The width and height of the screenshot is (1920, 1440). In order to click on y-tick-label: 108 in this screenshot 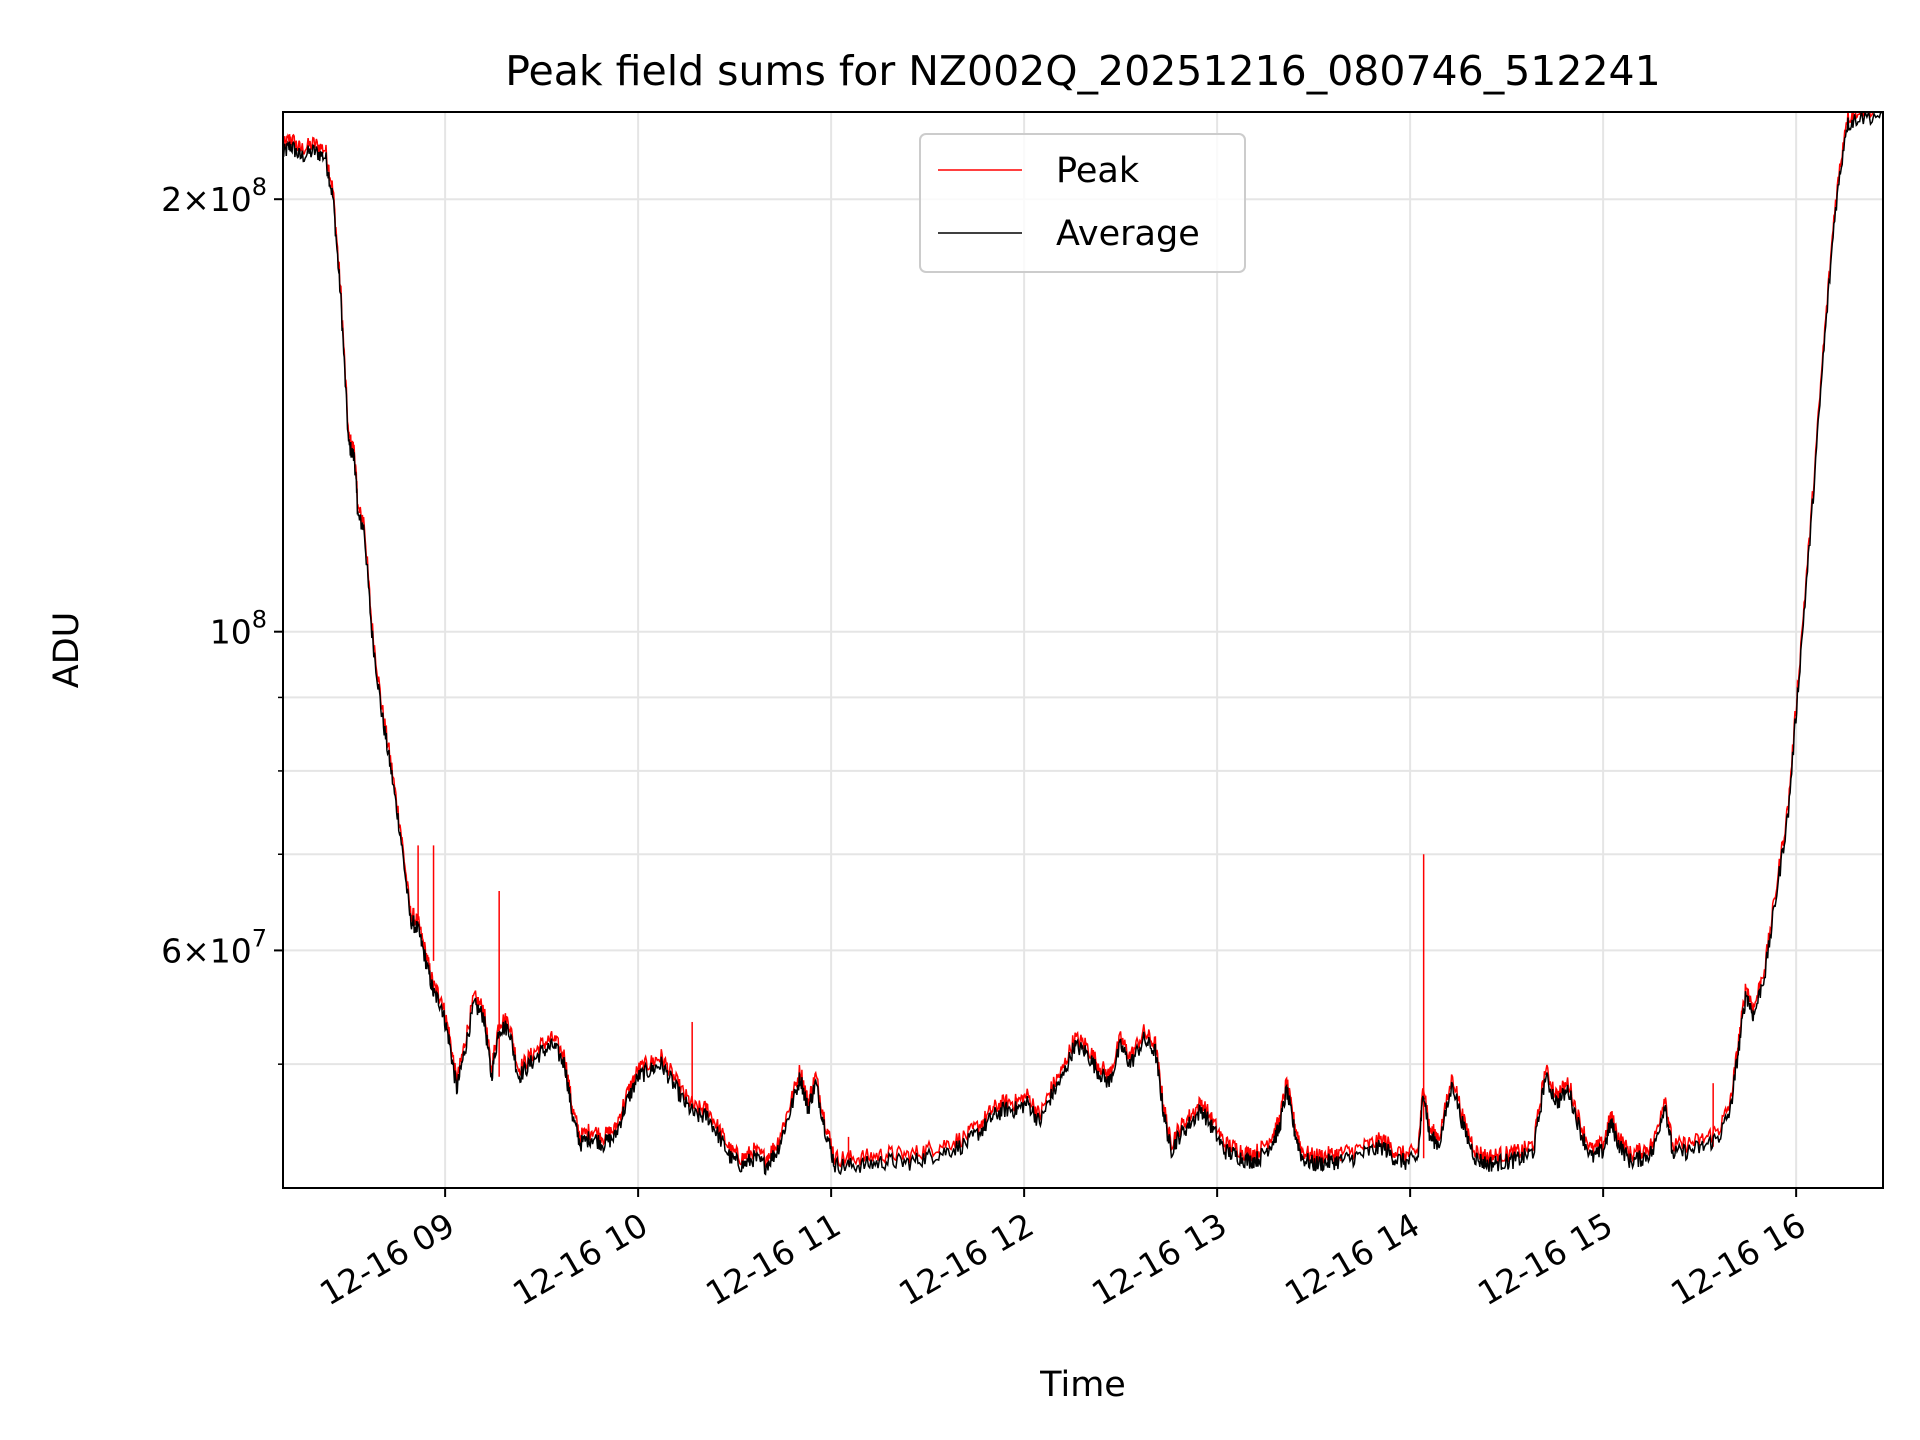, I will do `click(238, 629)`.